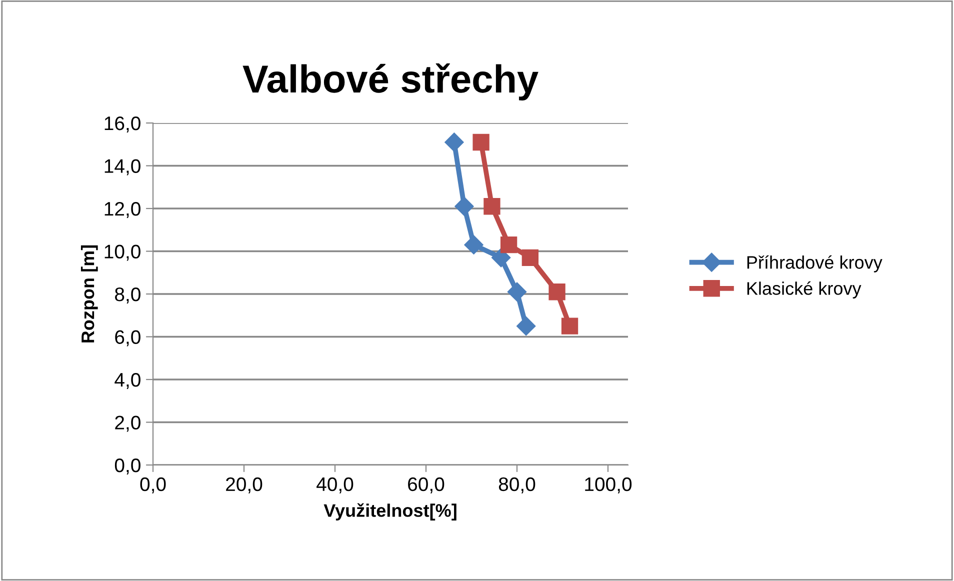  What do you see at coordinates (335, 485) in the screenshot?
I see `x-tick-label: 40,0` at bounding box center [335, 485].